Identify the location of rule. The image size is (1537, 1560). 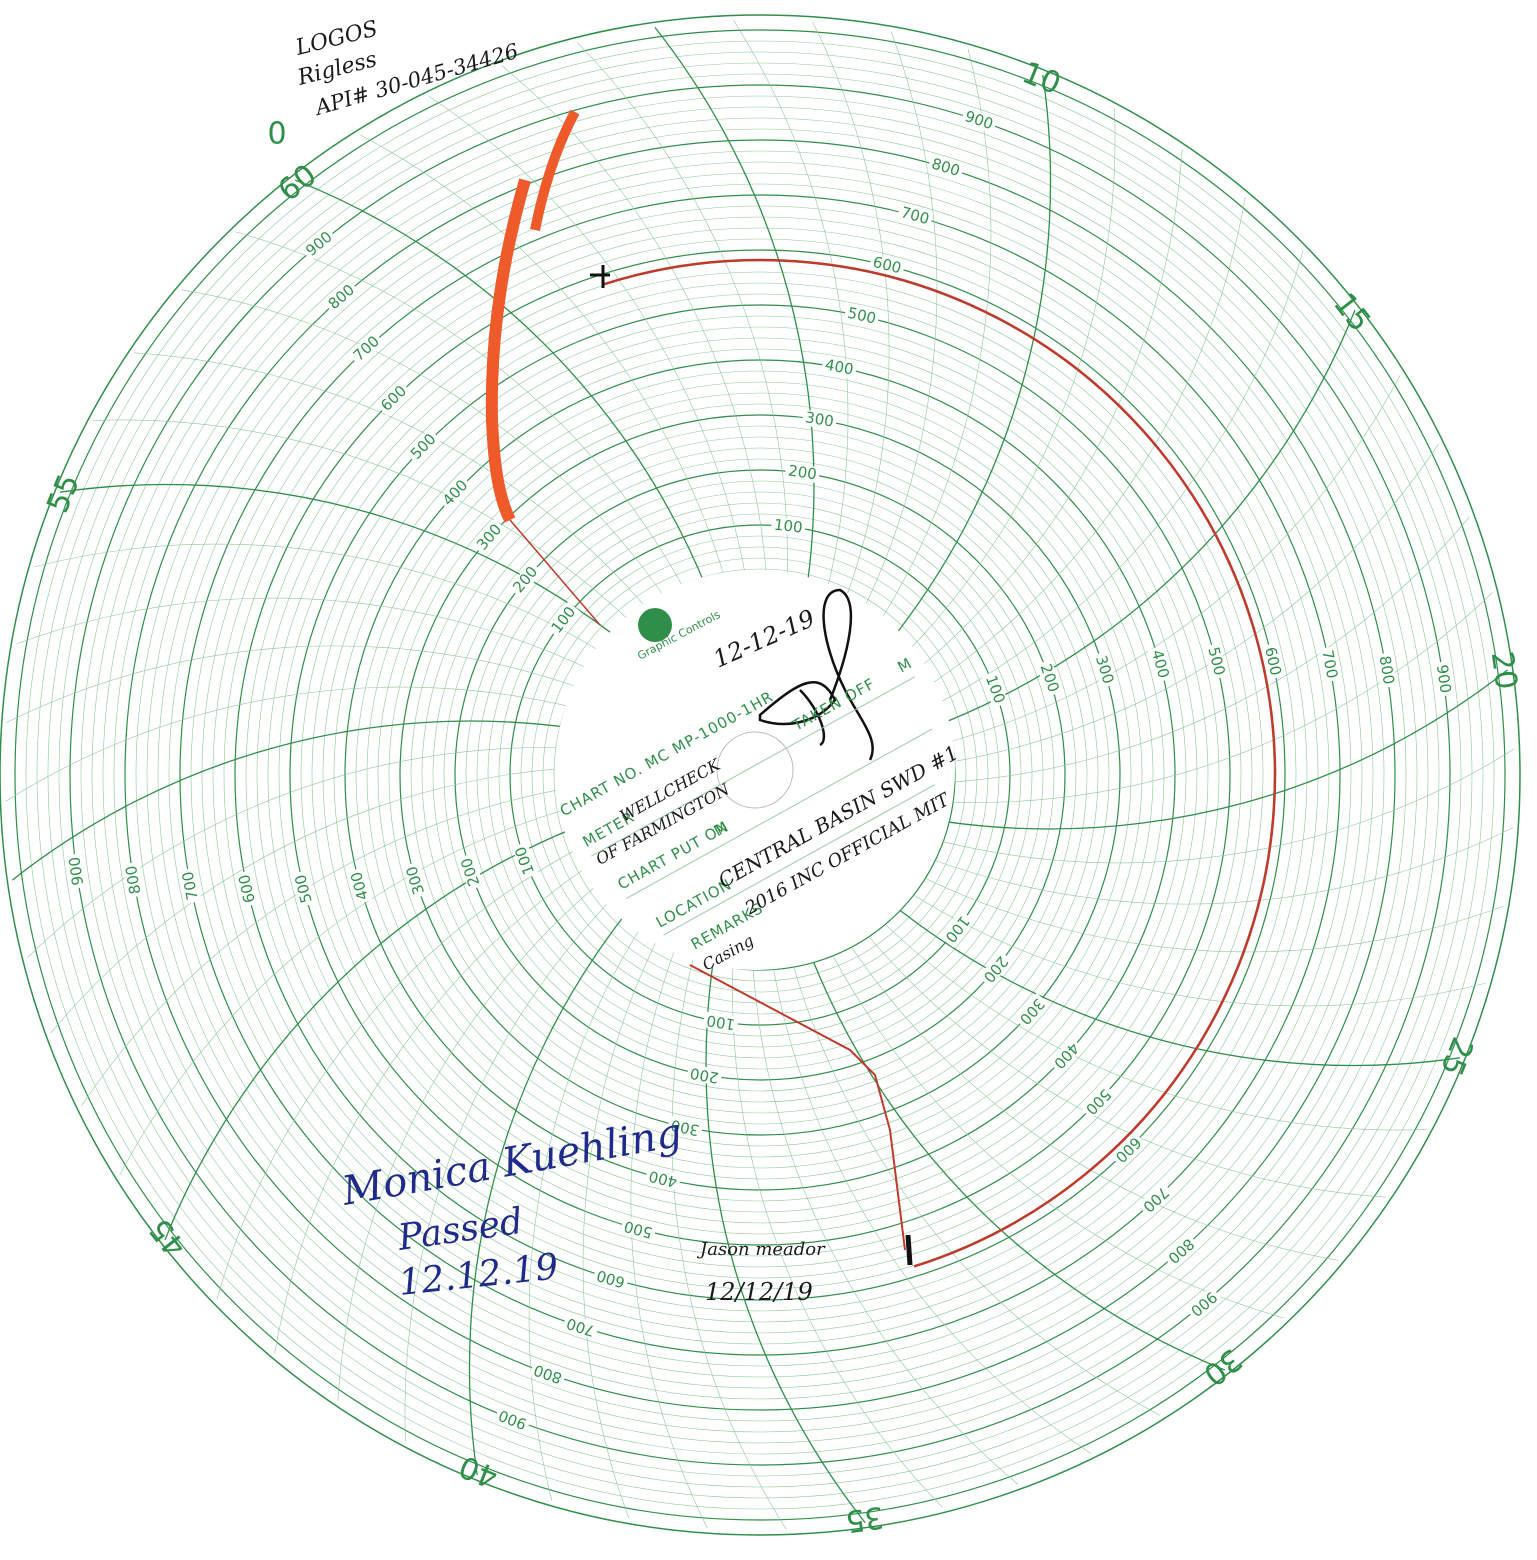
(753, 766).